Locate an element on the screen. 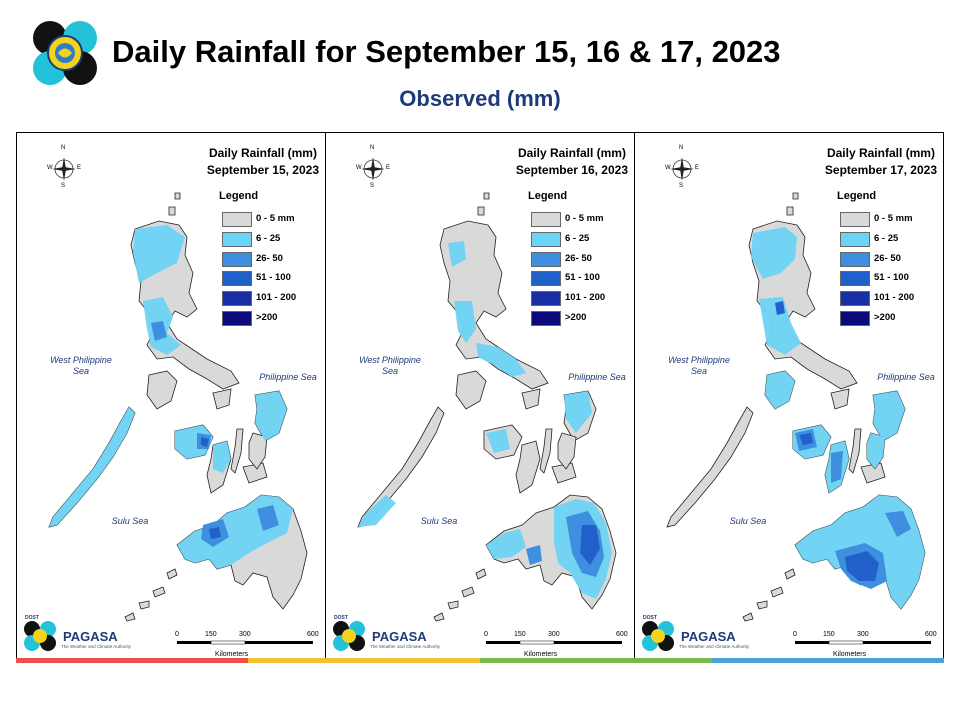  pagasa-logo-icon is located at coordinates (65, 53).